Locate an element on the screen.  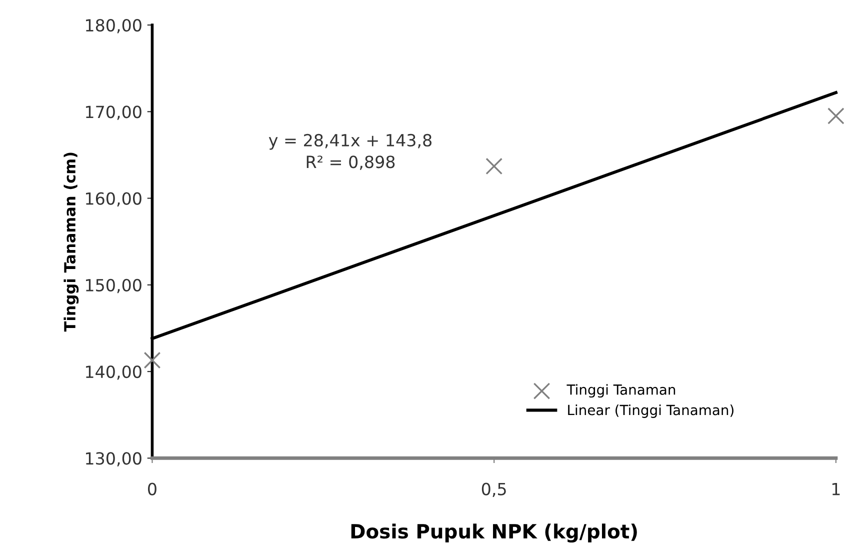
x-tick-label: 1 is located at coordinates (836, 489).